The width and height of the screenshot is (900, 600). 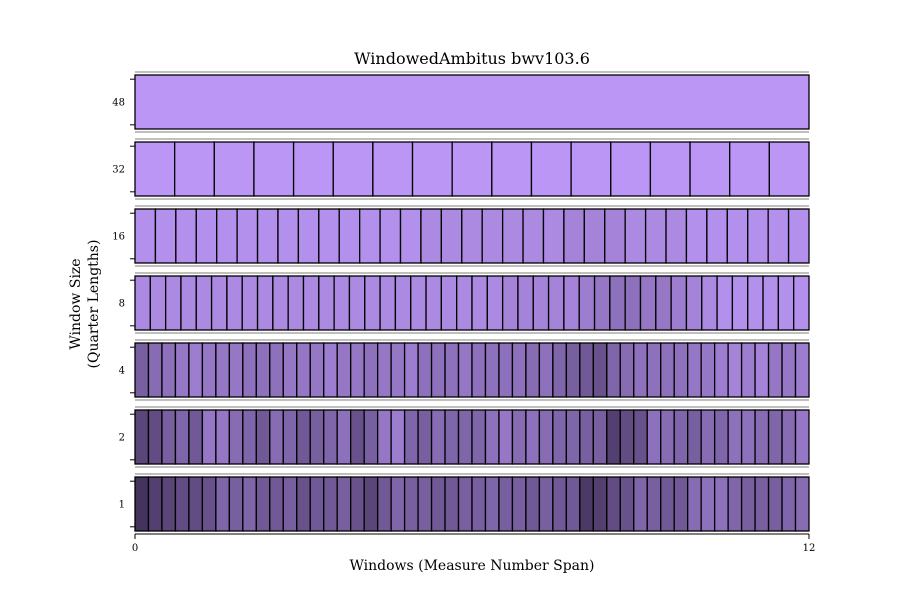 What do you see at coordinates (118, 103) in the screenshot?
I see `y-tick-label-48: 48` at bounding box center [118, 103].